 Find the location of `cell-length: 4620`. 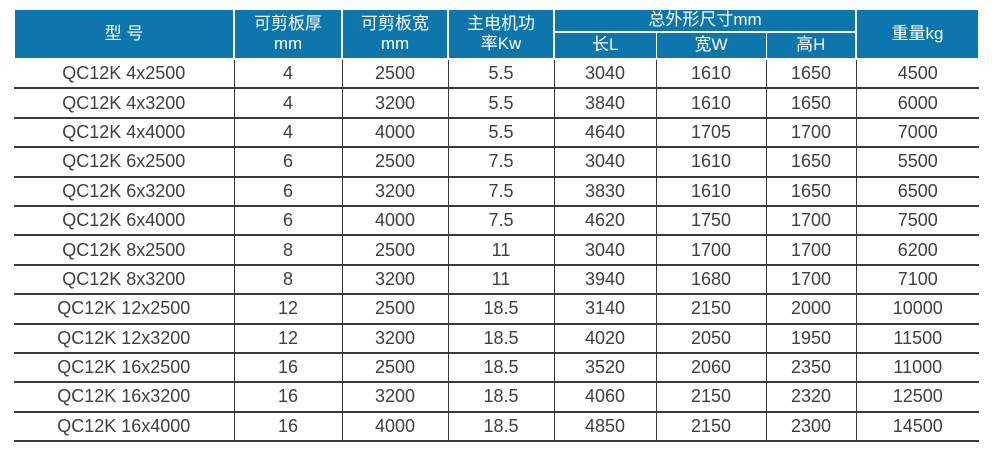

cell-length: 4620 is located at coordinates (604, 221).